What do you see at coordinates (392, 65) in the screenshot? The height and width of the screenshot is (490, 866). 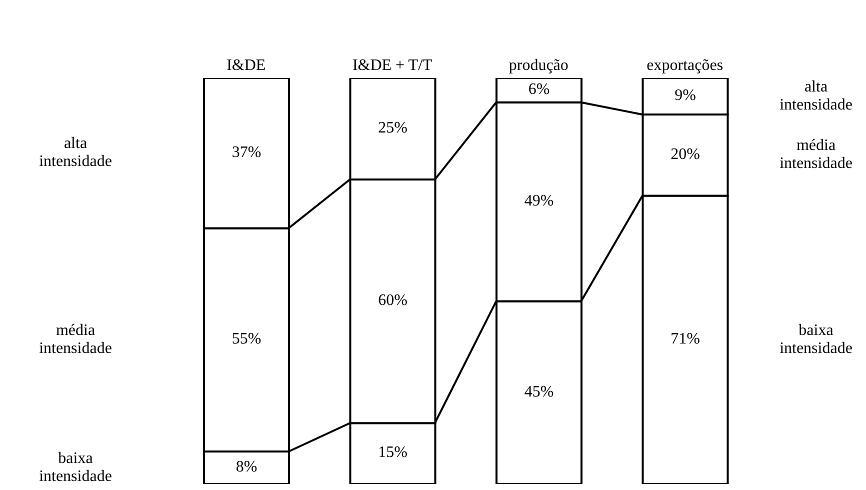 I see `x-tick-label: I&DE + T/T` at bounding box center [392, 65].